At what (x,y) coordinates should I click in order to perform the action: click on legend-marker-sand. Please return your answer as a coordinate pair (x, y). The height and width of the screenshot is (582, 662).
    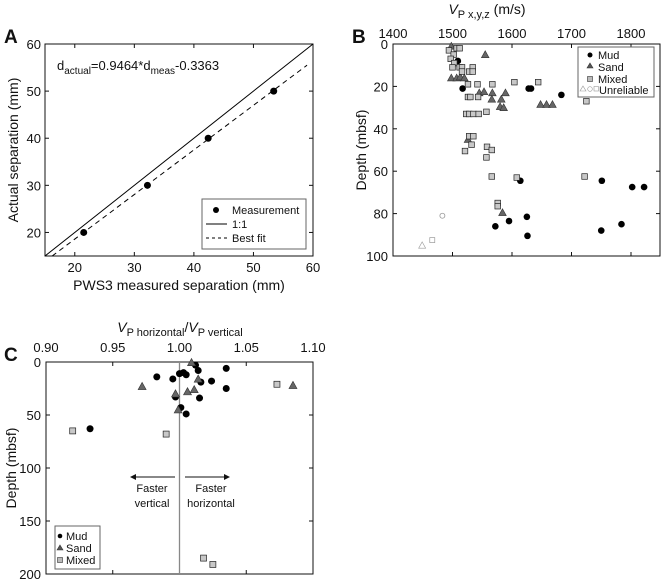
    Looking at the image, I should click on (590, 65).